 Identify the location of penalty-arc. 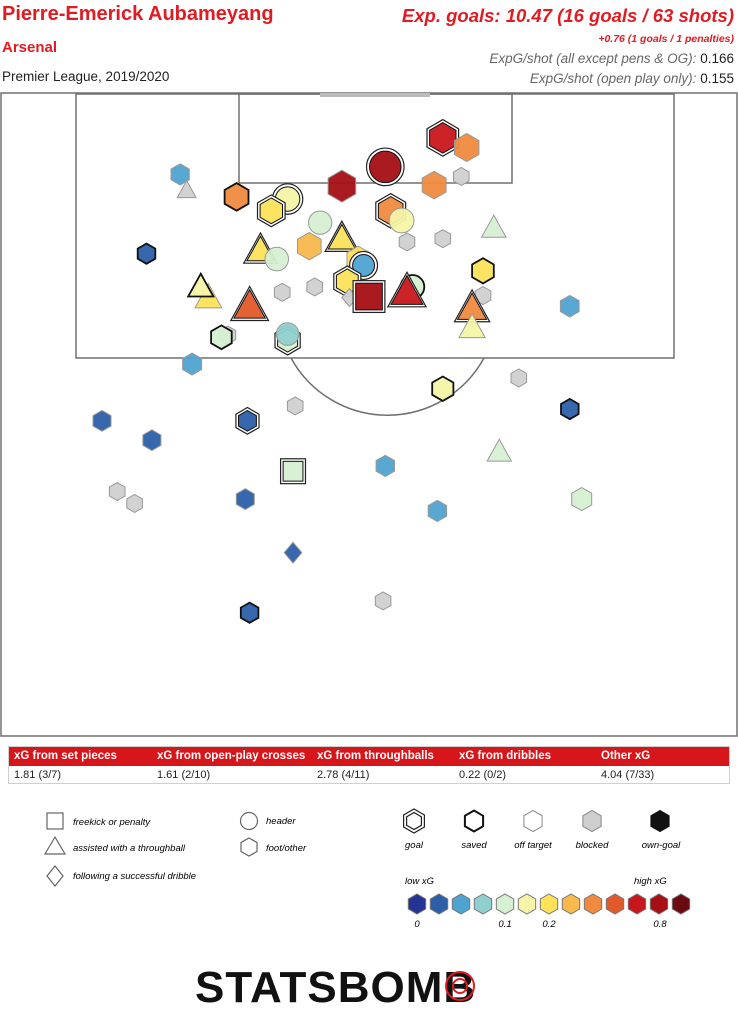
(387, 386).